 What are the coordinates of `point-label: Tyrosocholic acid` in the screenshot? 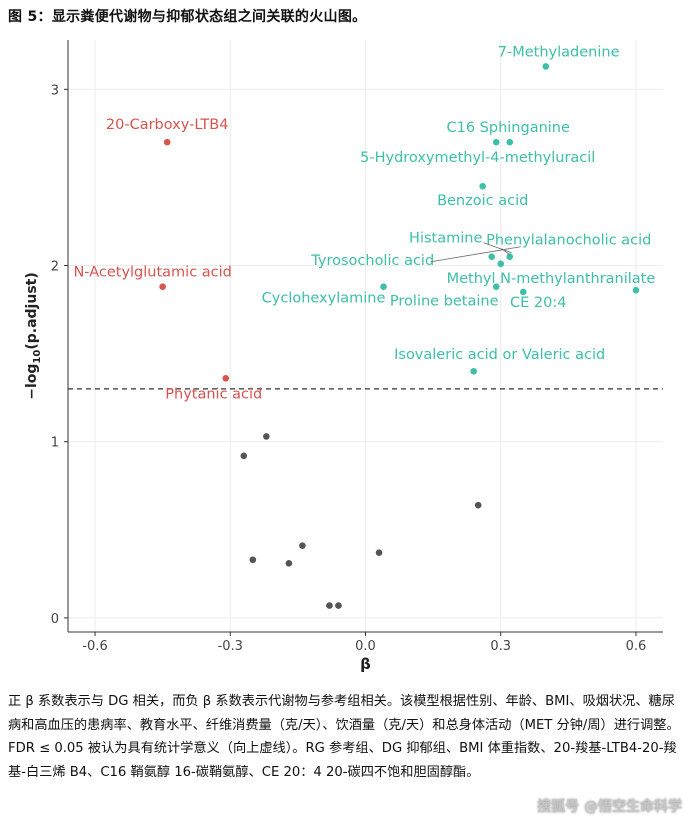 It's located at (372, 261).